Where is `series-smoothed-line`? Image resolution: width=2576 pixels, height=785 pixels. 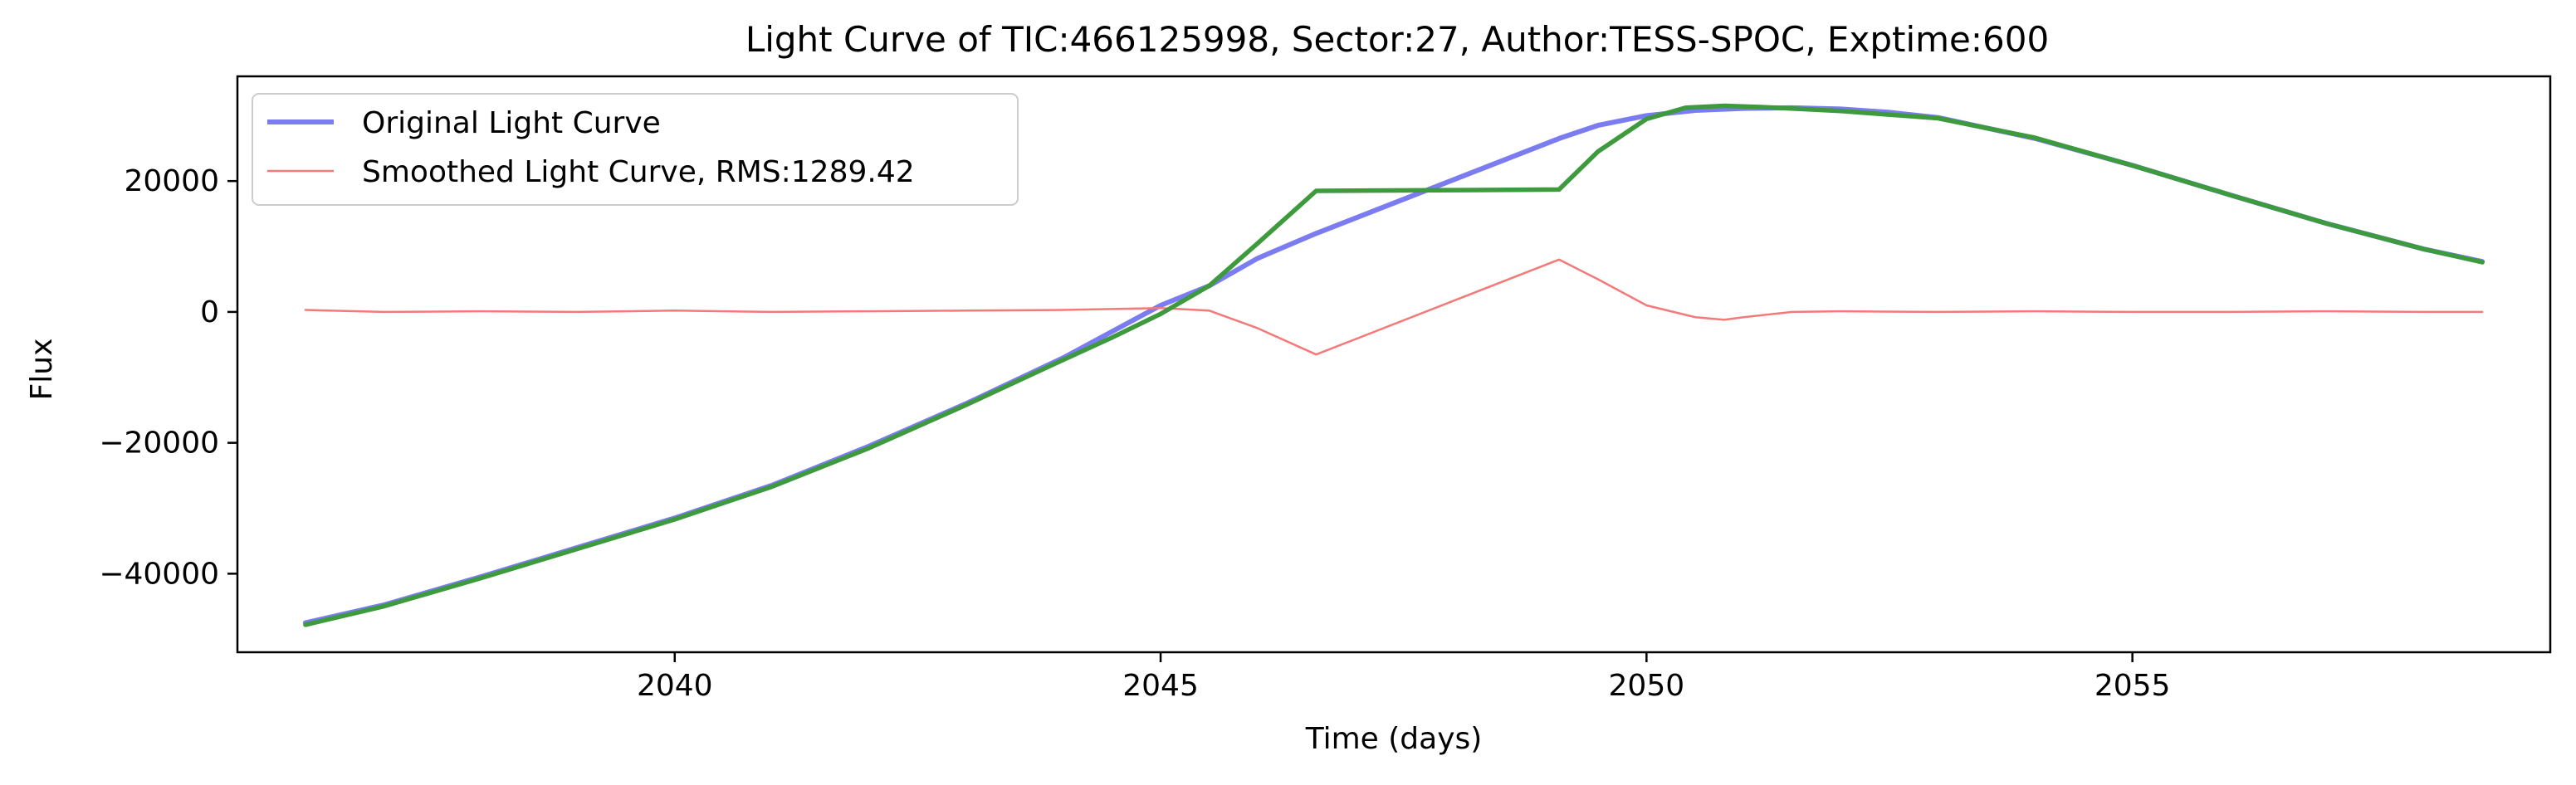
series-smoothed-line is located at coordinates (1394, 307).